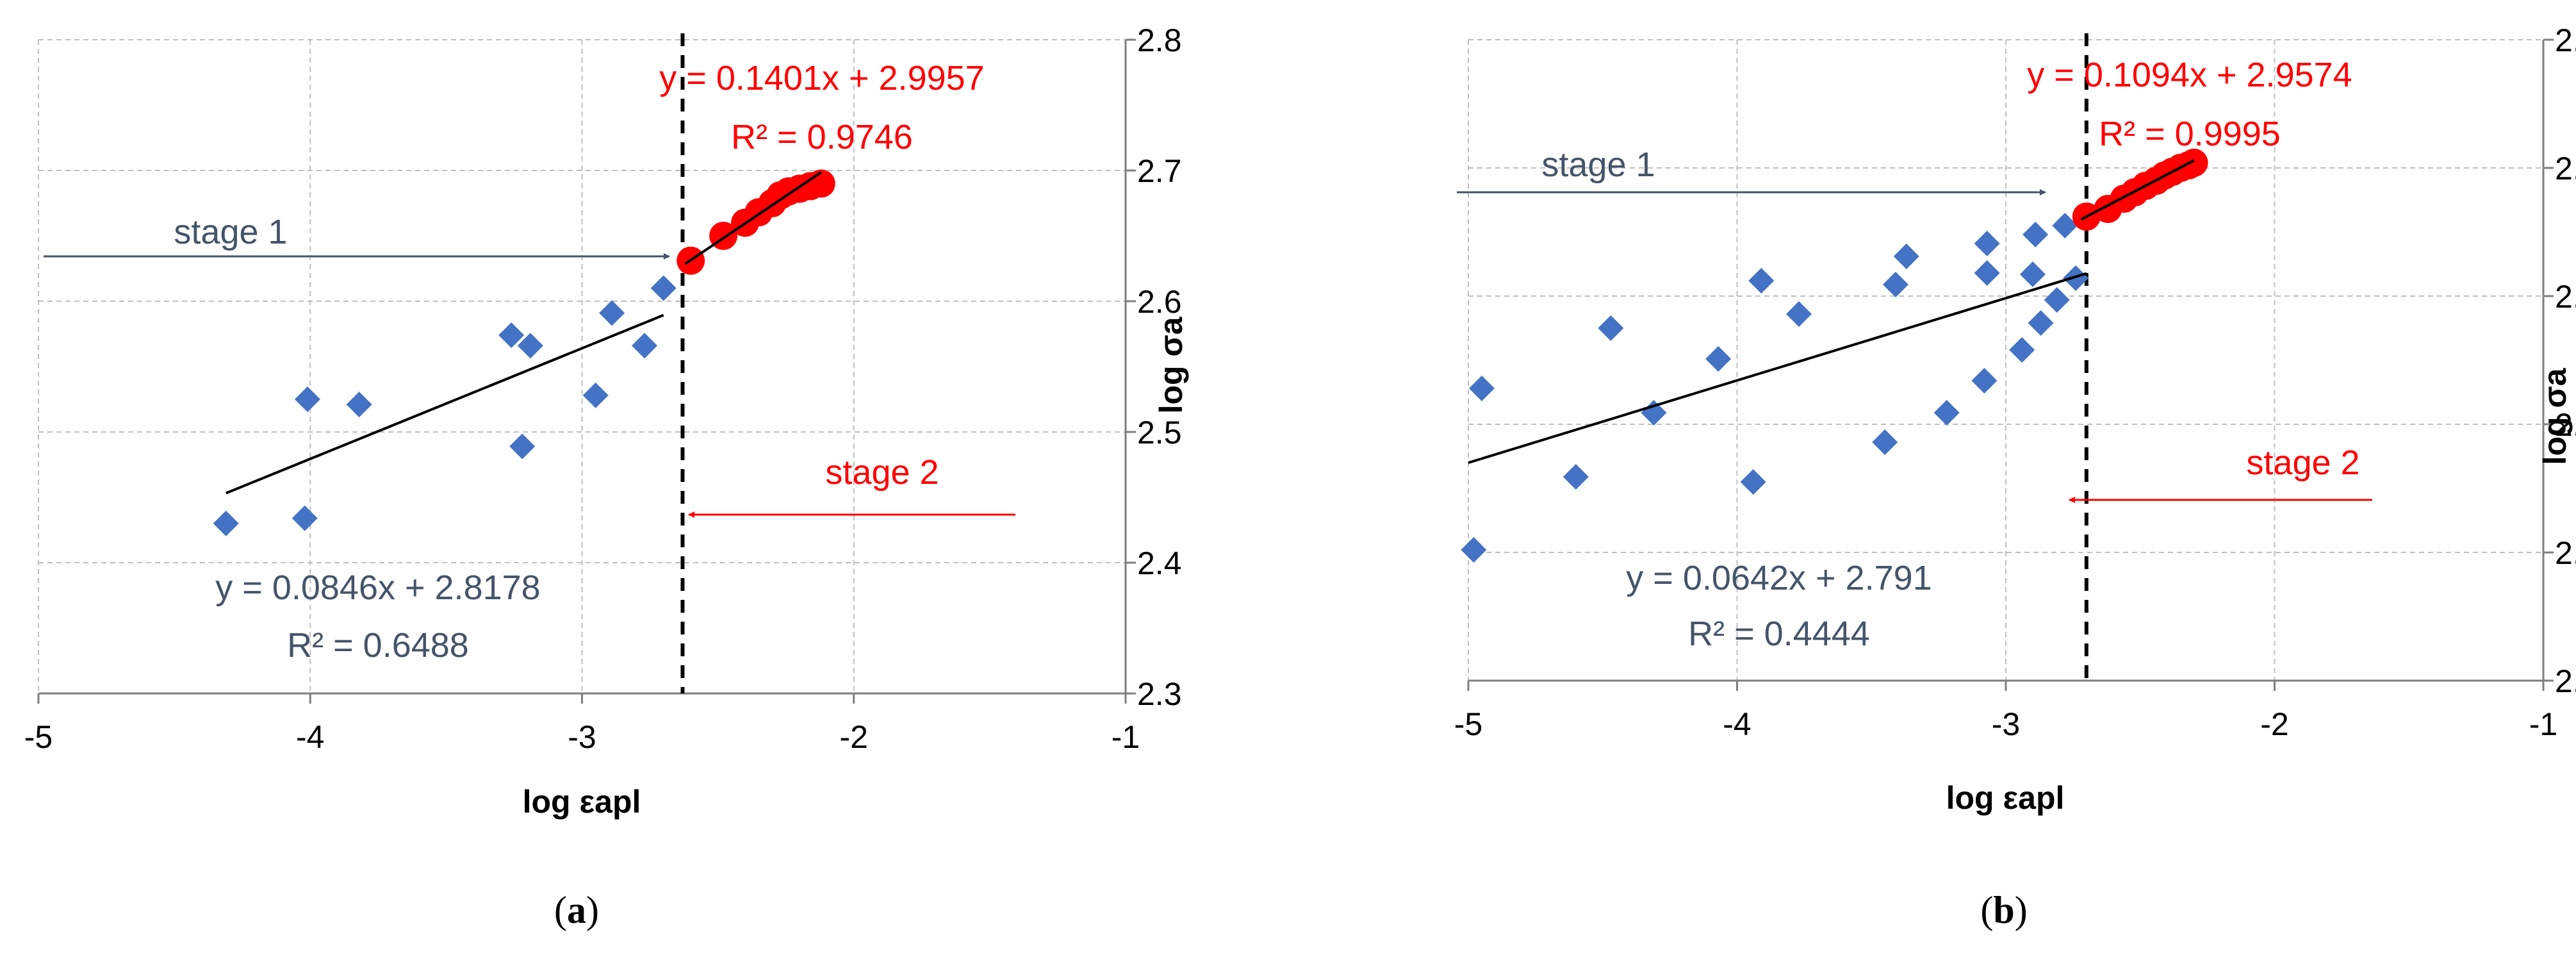 This screenshot has width=2576, height=953. What do you see at coordinates (1779, 578) in the screenshot?
I see `trendline-equation-stage1: y = 0.0642x + 2.791` at bounding box center [1779, 578].